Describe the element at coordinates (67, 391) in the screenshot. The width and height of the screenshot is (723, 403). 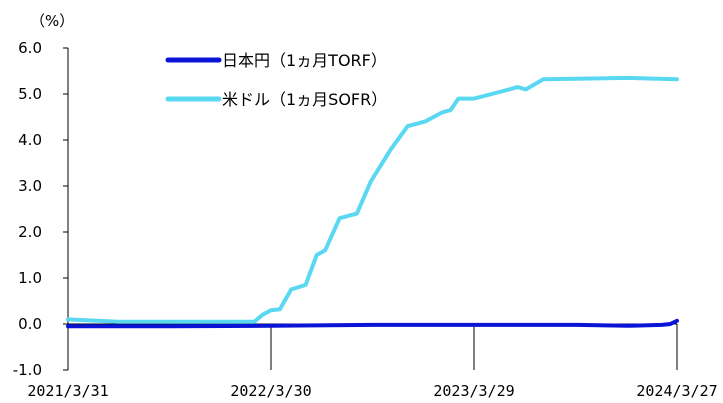
I see `x-tick-label: 2021/3/31` at that location.